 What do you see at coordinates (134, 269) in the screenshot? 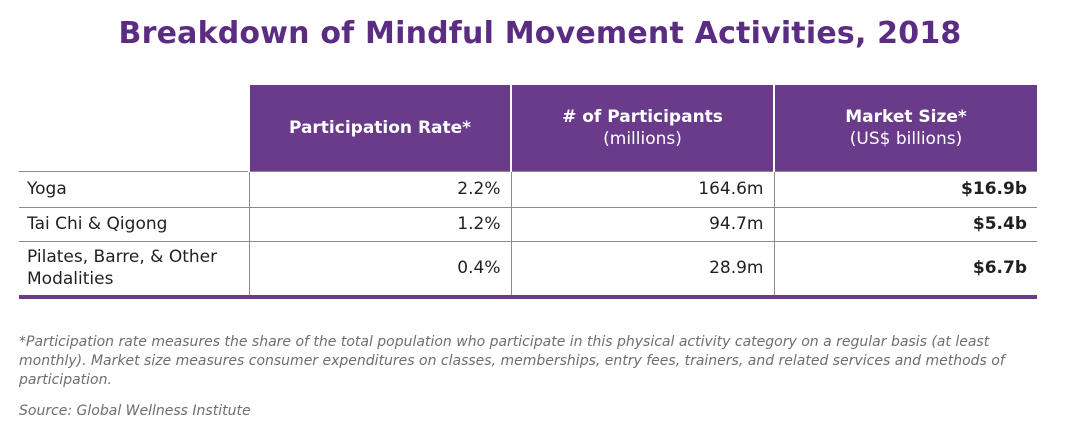
I see `activity-label: Pilates, Barre, & Other Modalities` at bounding box center [134, 269].